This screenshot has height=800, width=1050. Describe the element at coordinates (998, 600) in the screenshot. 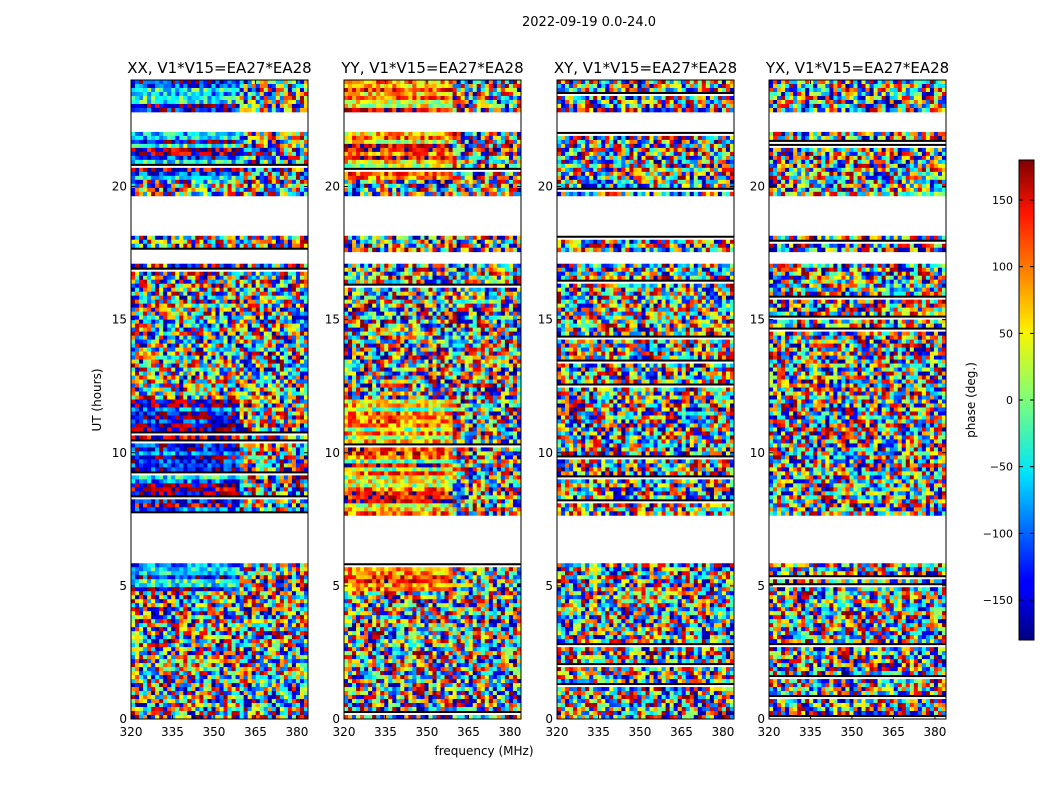

I see `colorbar-tick-label: −150` at that location.